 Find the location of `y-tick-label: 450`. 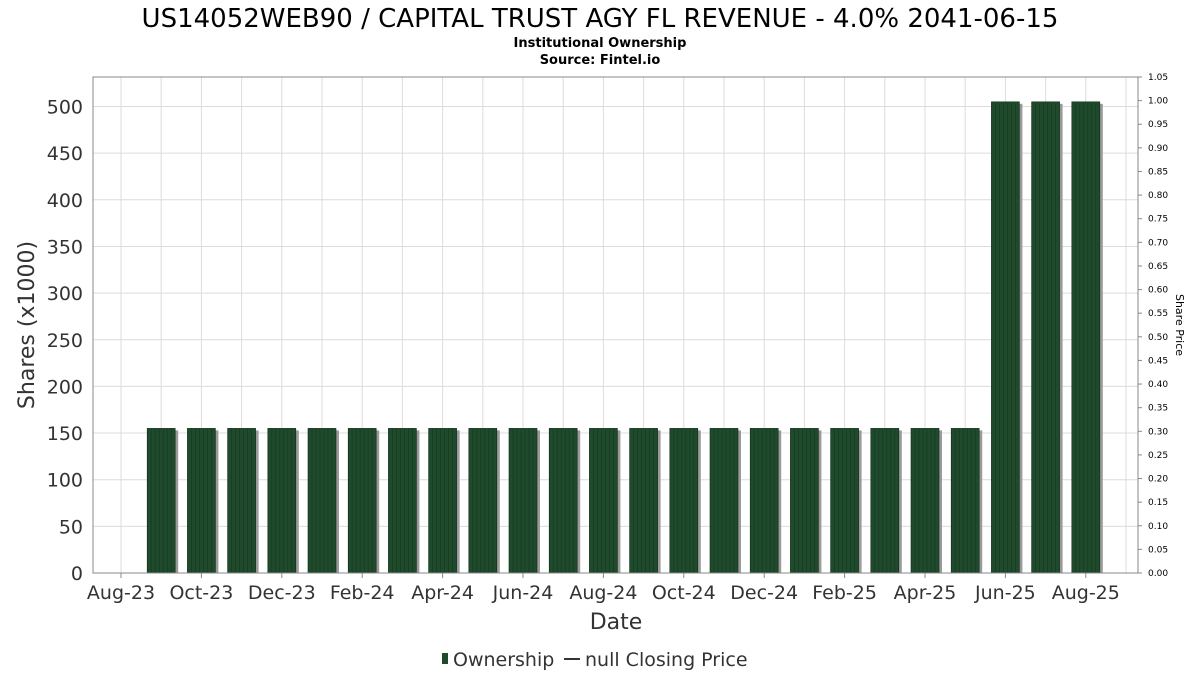

y-tick-label: 450 is located at coordinates (65, 154).